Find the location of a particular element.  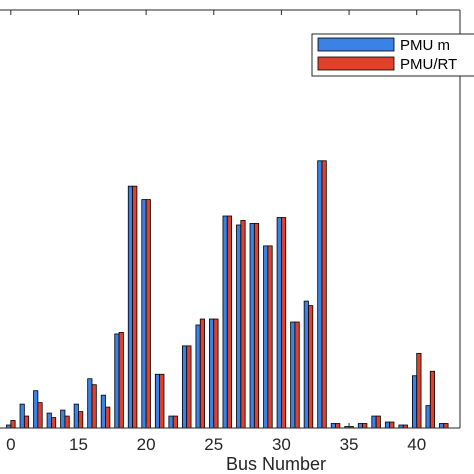

x-tick-label-20: 20 is located at coordinates (146, 444).